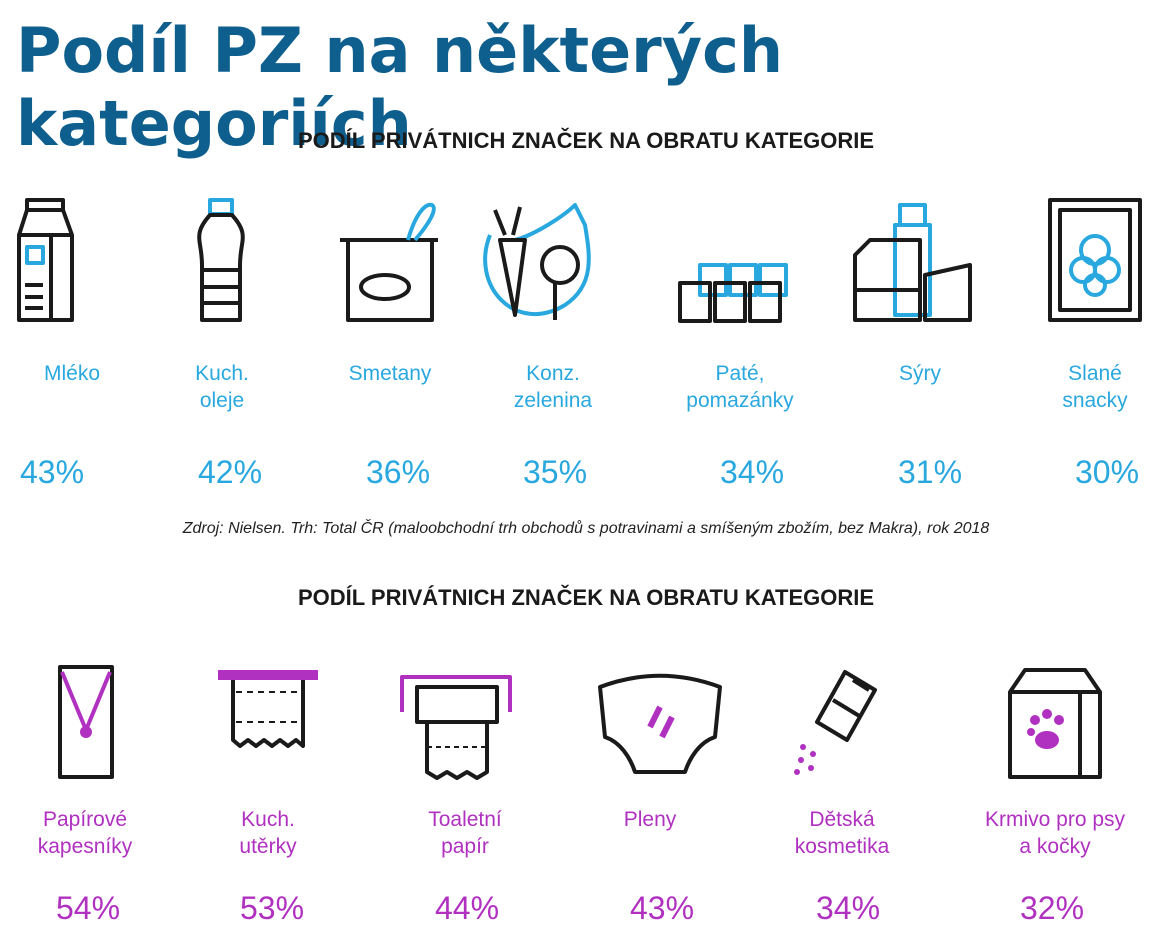 The image size is (1172, 940). I want to click on category-milk: Mléko, so click(81, 373).